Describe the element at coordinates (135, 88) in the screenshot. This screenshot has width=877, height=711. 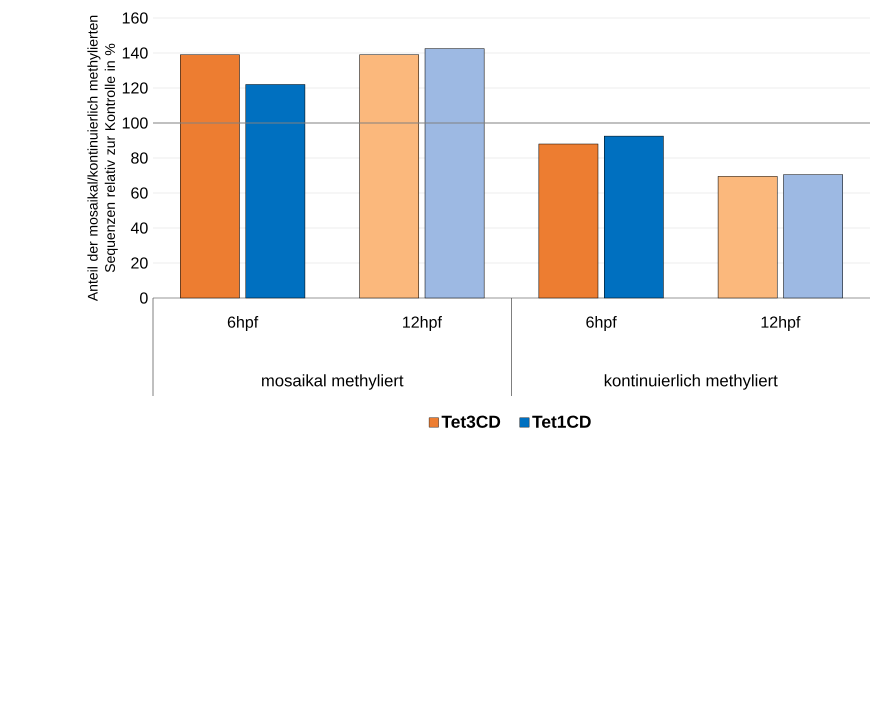
I see `y-tick-label: 120` at that location.